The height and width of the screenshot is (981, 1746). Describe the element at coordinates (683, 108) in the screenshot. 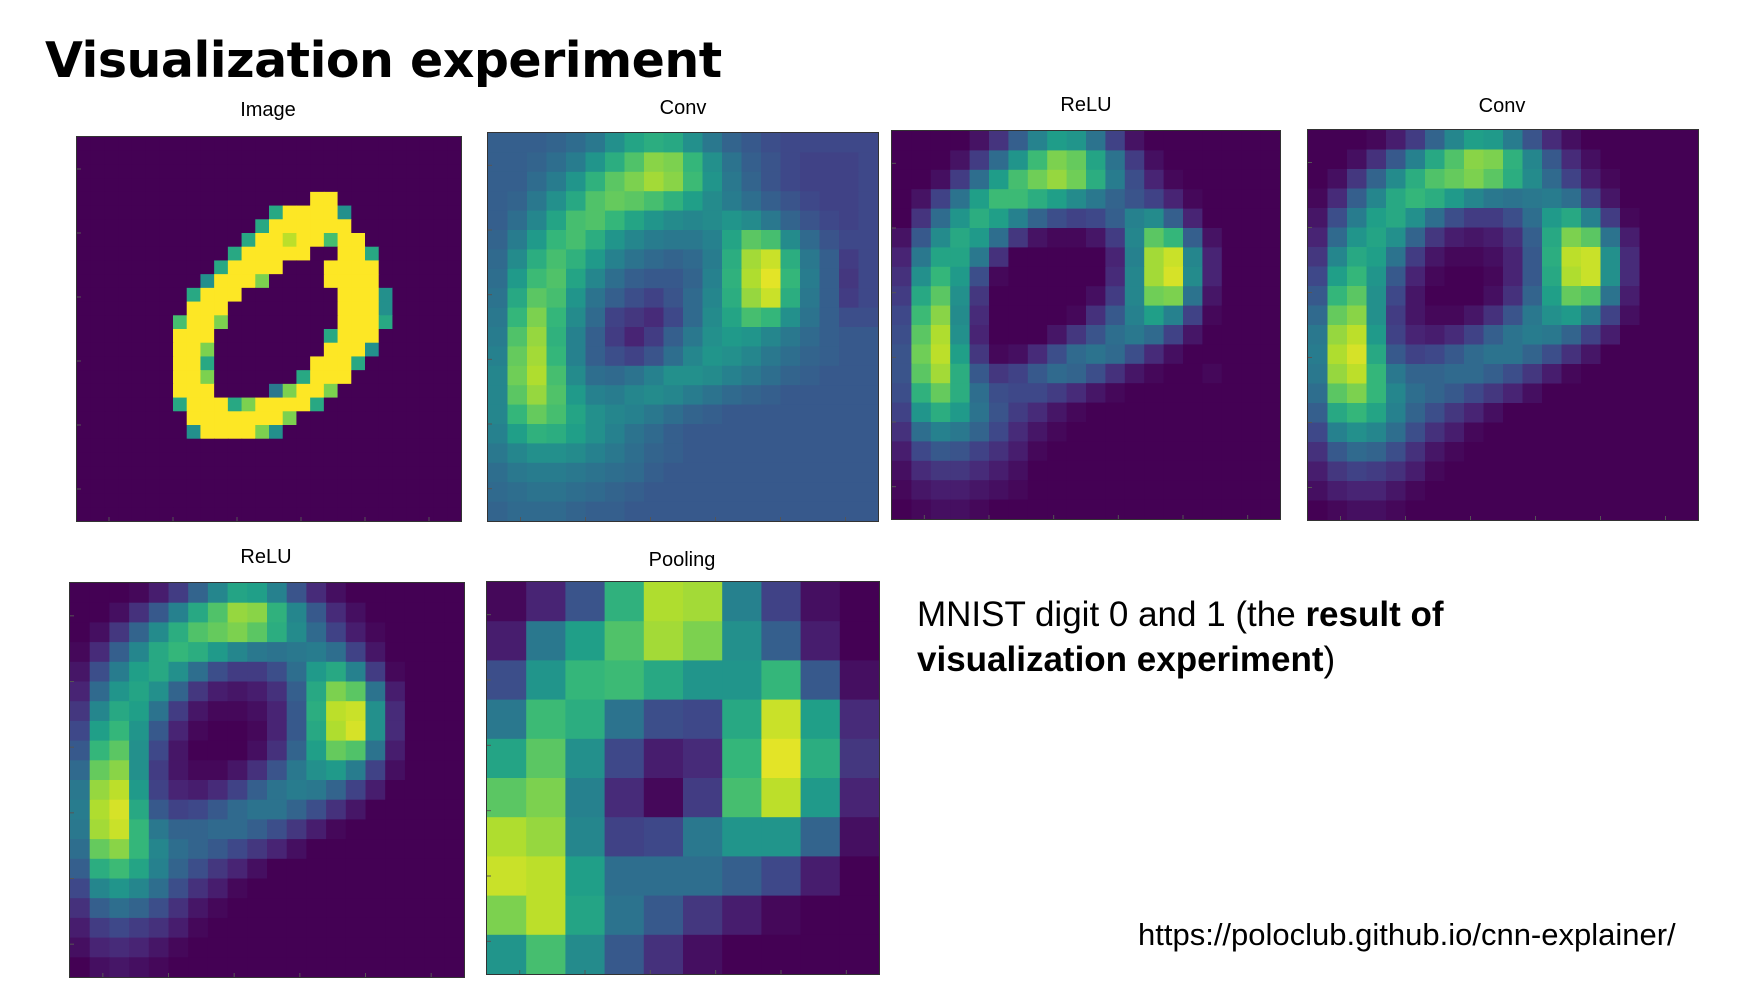

I see `panel-label: Conv` at that location.